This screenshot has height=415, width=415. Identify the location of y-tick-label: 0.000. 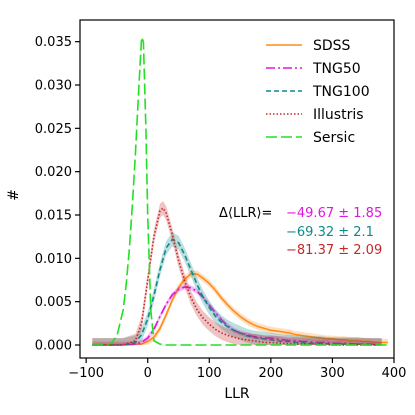
(53, 346).